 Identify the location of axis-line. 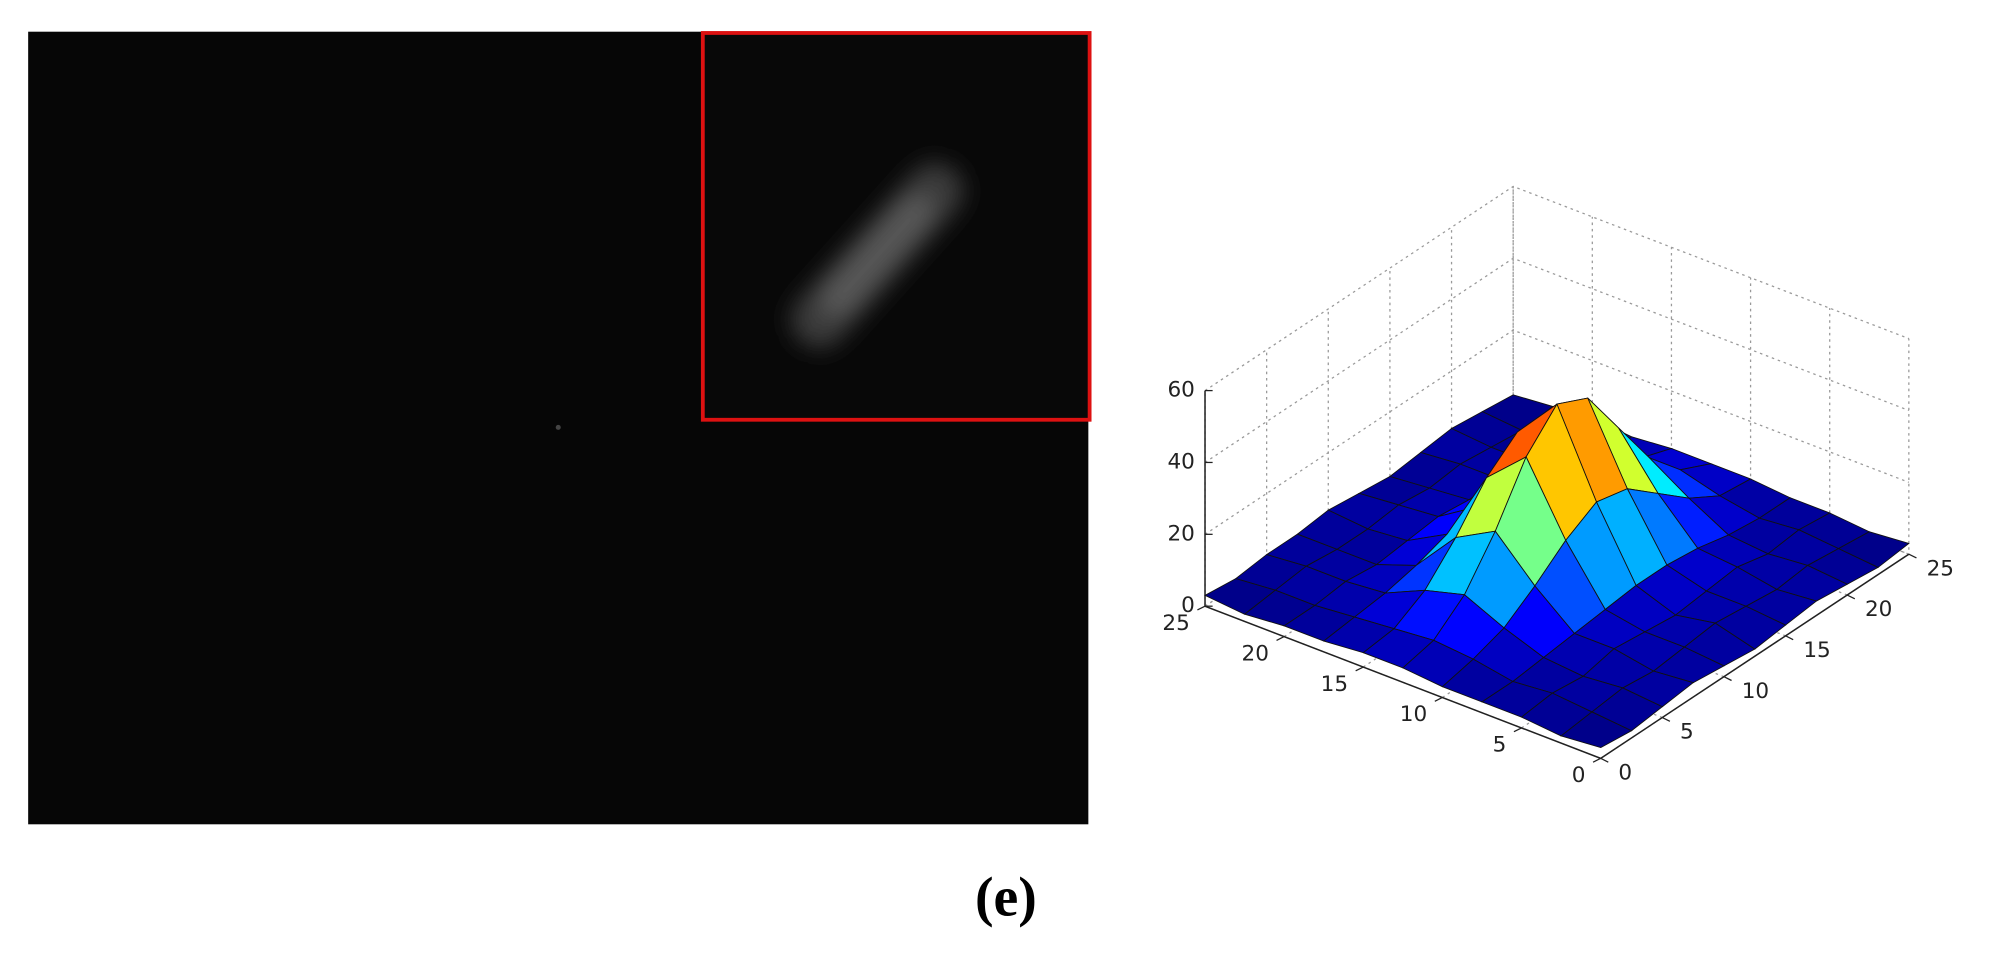
(1557, 575).